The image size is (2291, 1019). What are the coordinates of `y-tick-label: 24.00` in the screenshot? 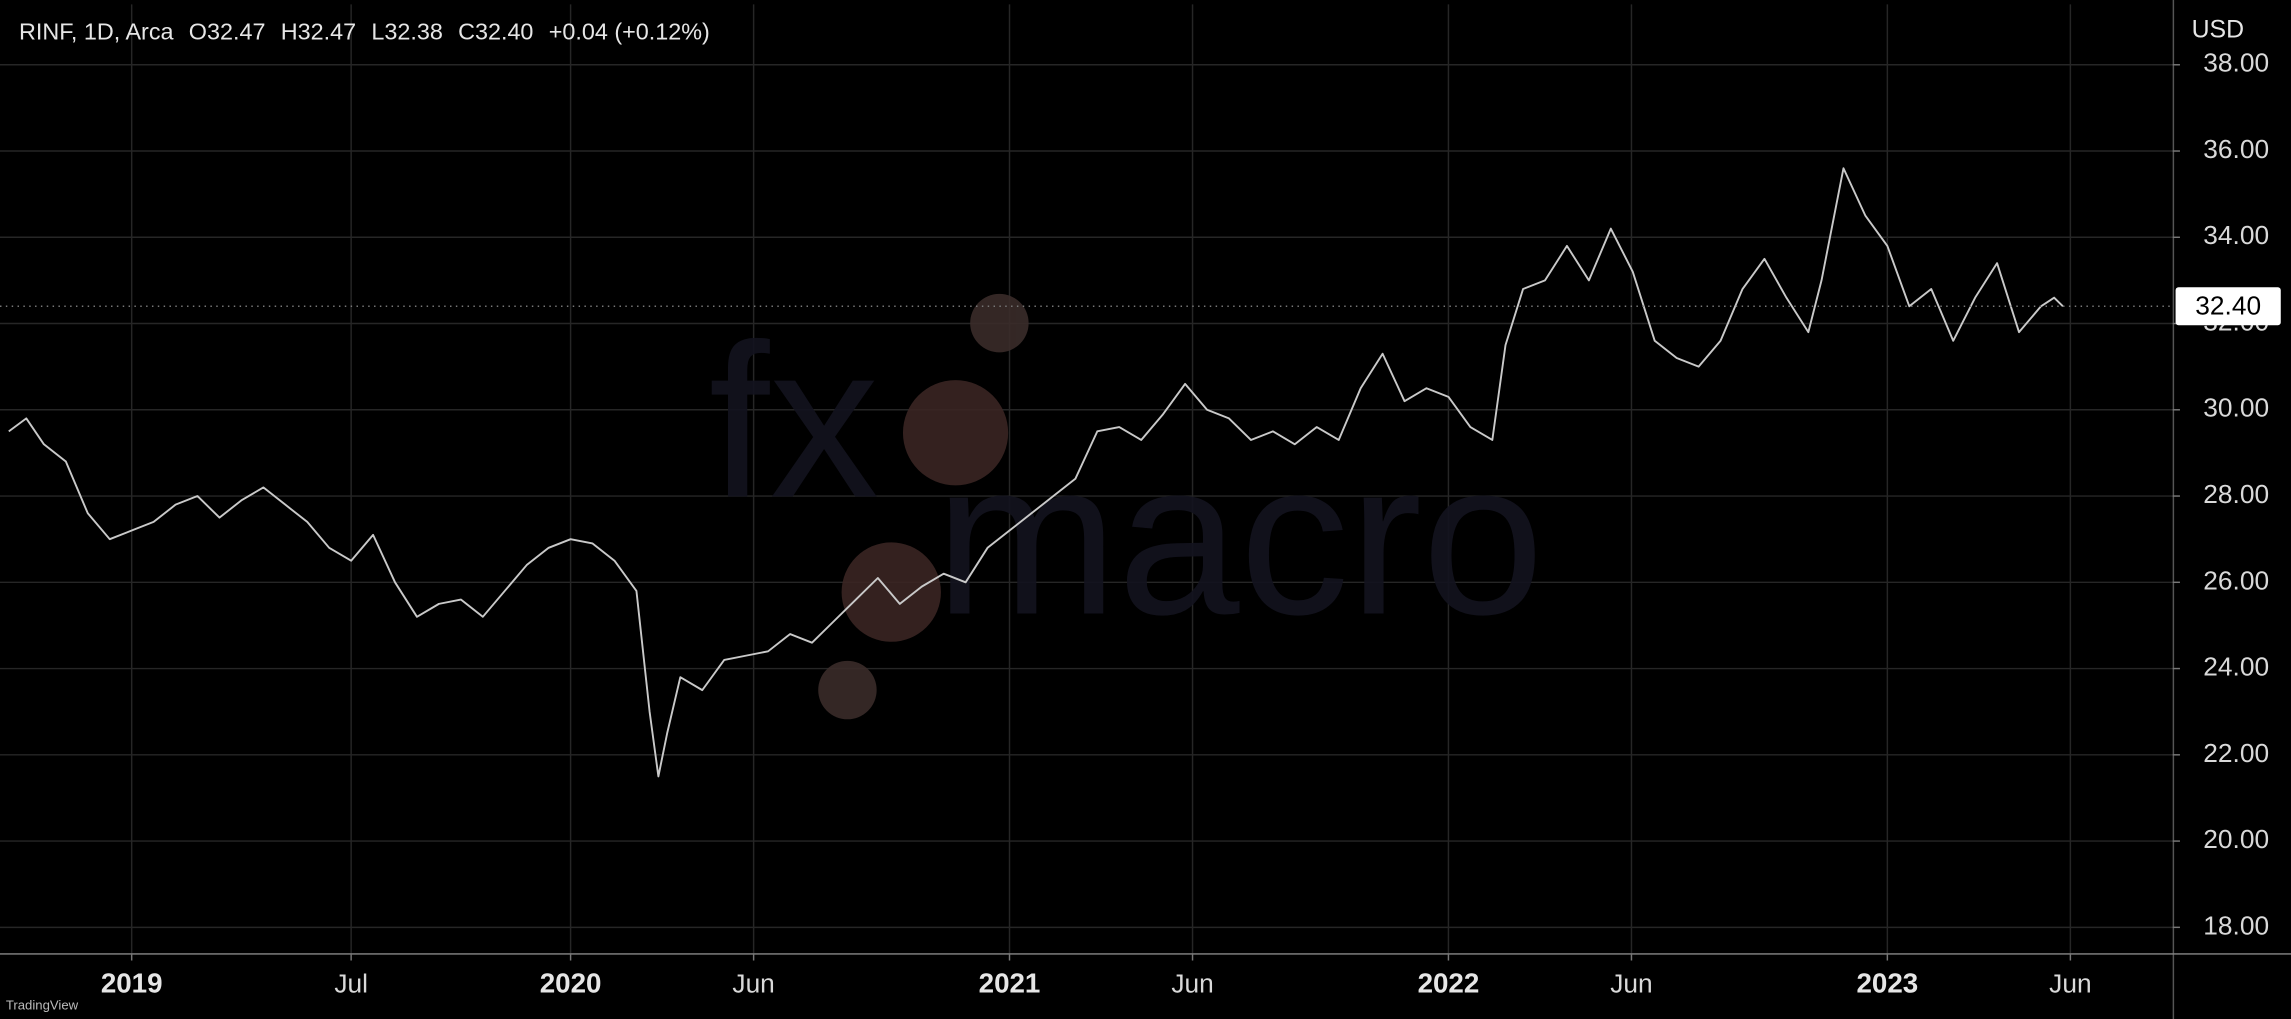 It's located at (2236, 667).